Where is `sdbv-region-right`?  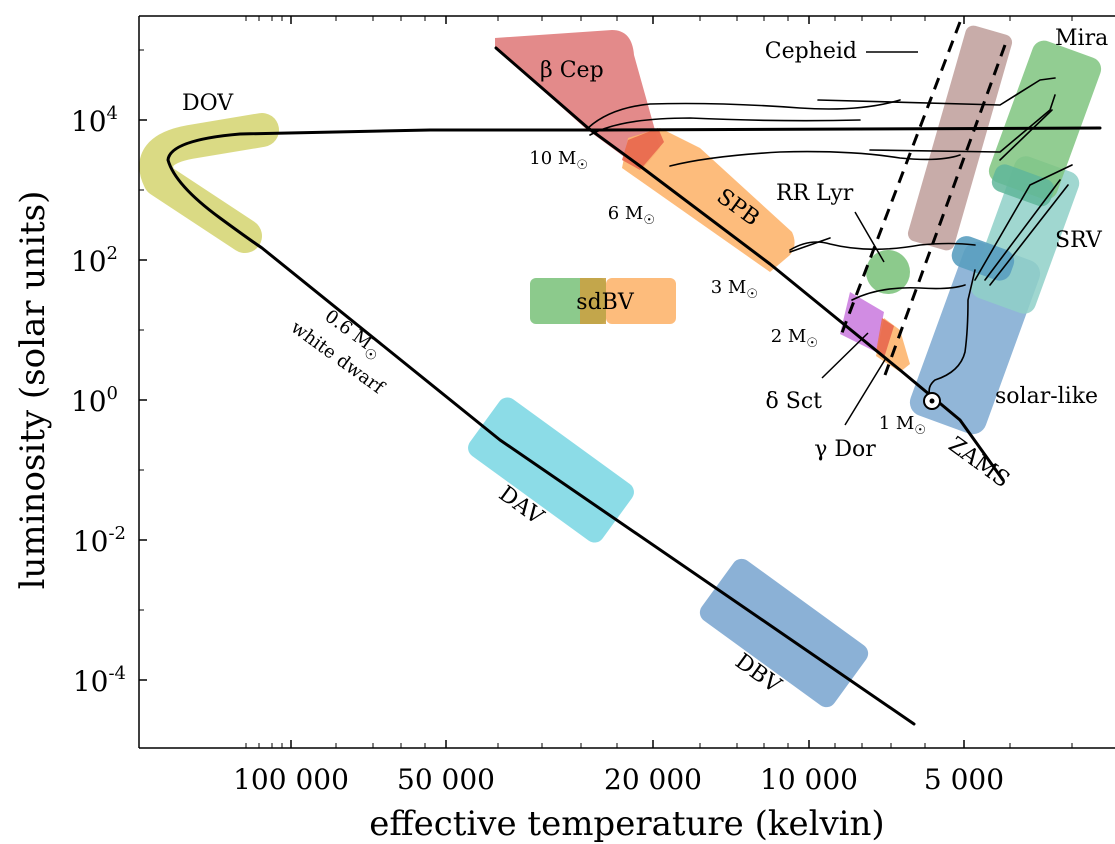
sdbv-region-right is located at coordinates (641, 301).